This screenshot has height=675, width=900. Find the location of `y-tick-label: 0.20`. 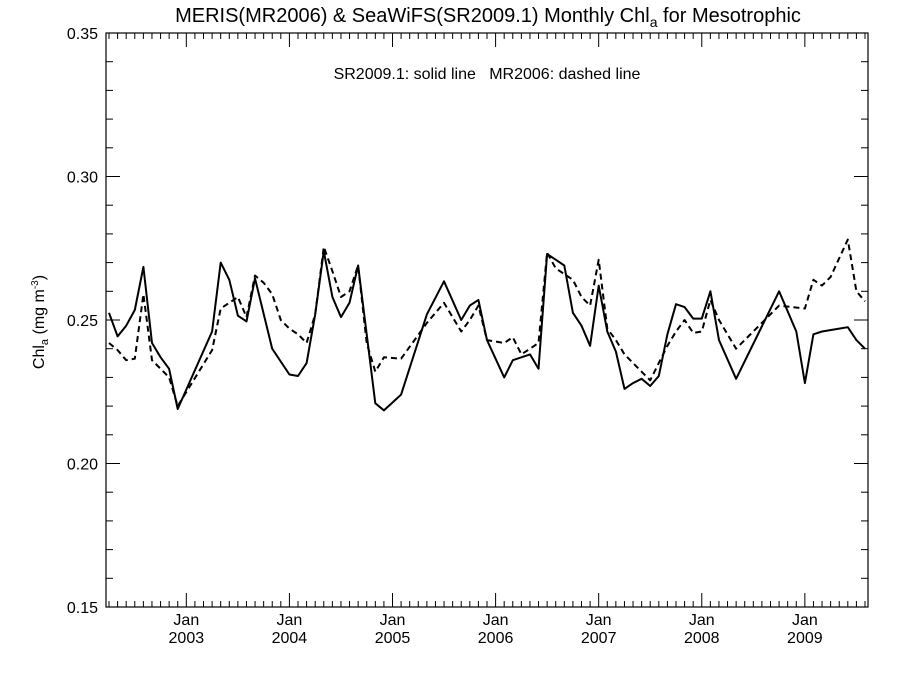

y-tick-label: 0.20 is located at coordinates (82, 465).